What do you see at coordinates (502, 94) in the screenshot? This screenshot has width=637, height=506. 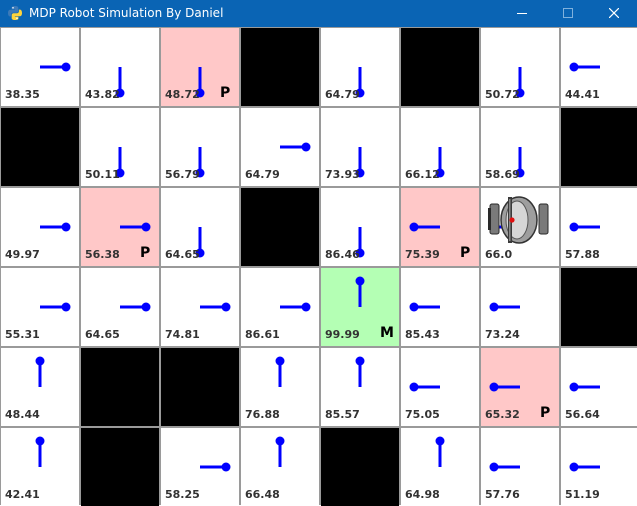 I see `state-value: 50.72` at bounding box center [502, 94].